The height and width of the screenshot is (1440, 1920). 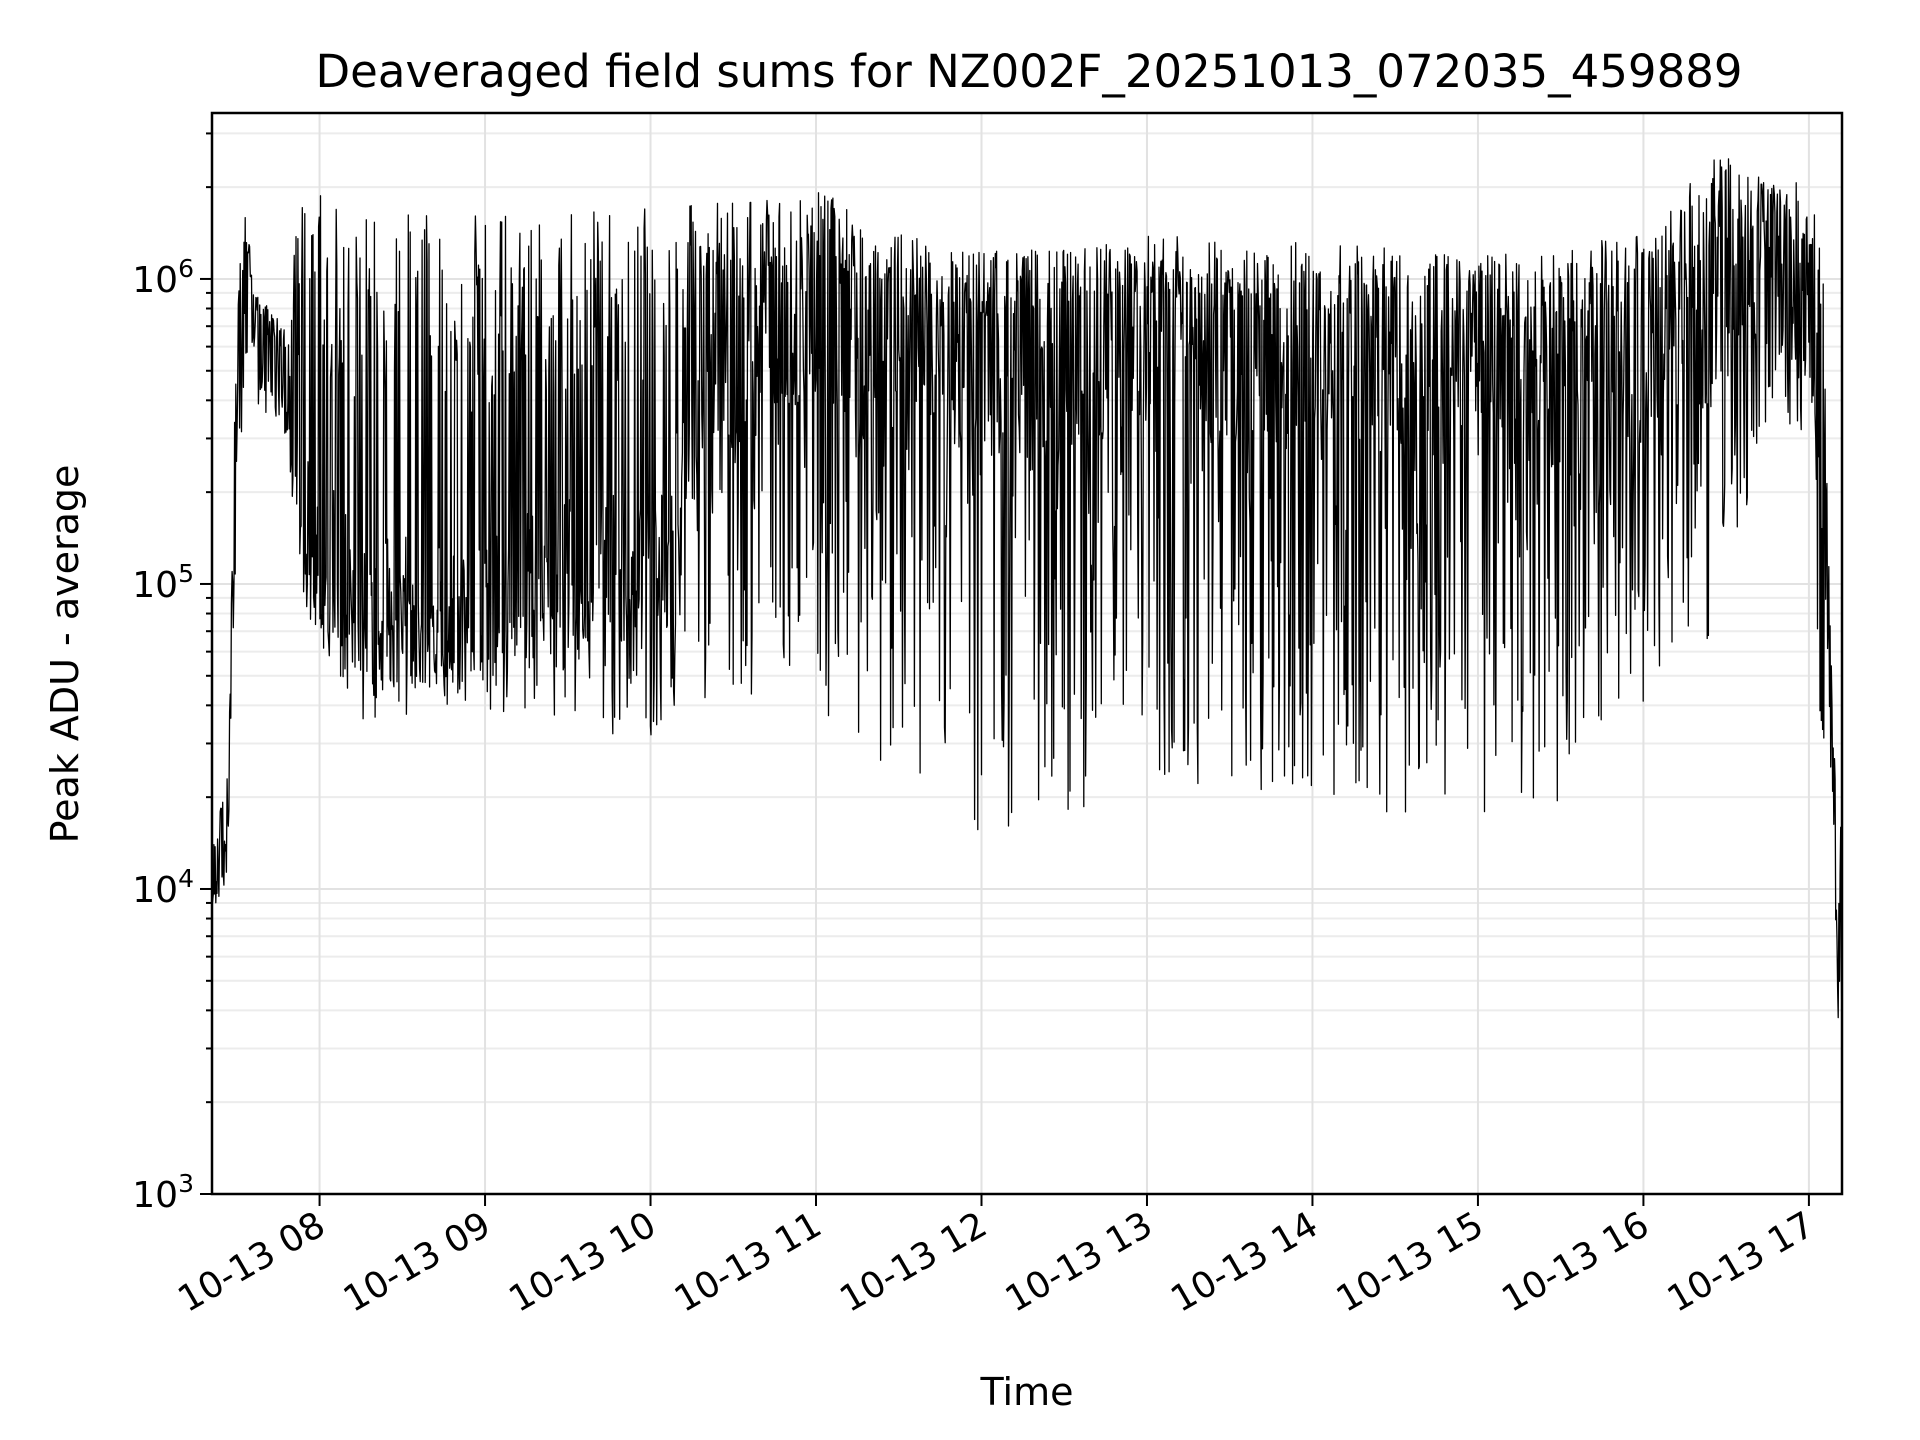 What do you see at coordinates (163, 582) in the screenshot?
I see `y-tick-label: 10⁵` at bounding box center [163, 582].